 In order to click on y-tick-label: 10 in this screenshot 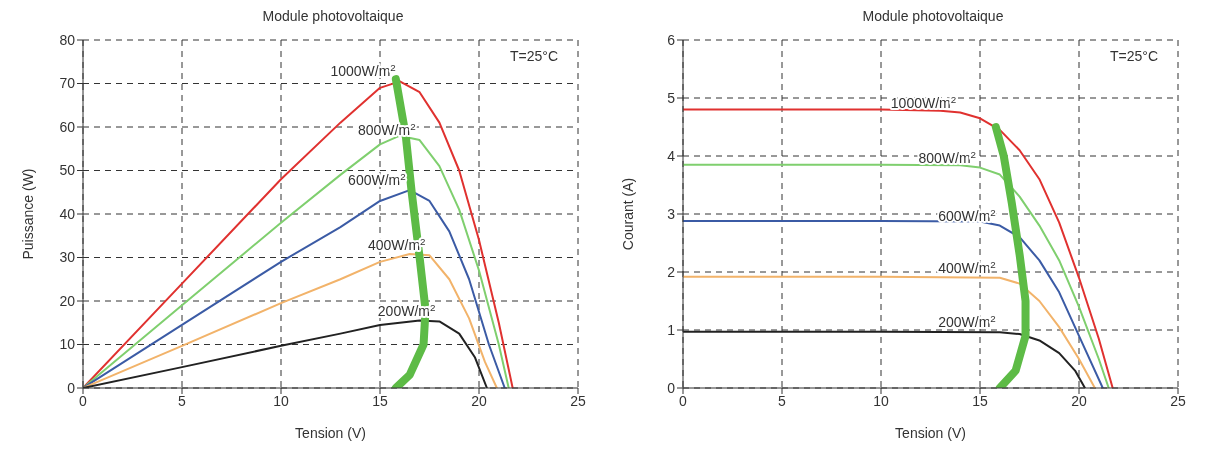, I will do `click(67, 344)`.